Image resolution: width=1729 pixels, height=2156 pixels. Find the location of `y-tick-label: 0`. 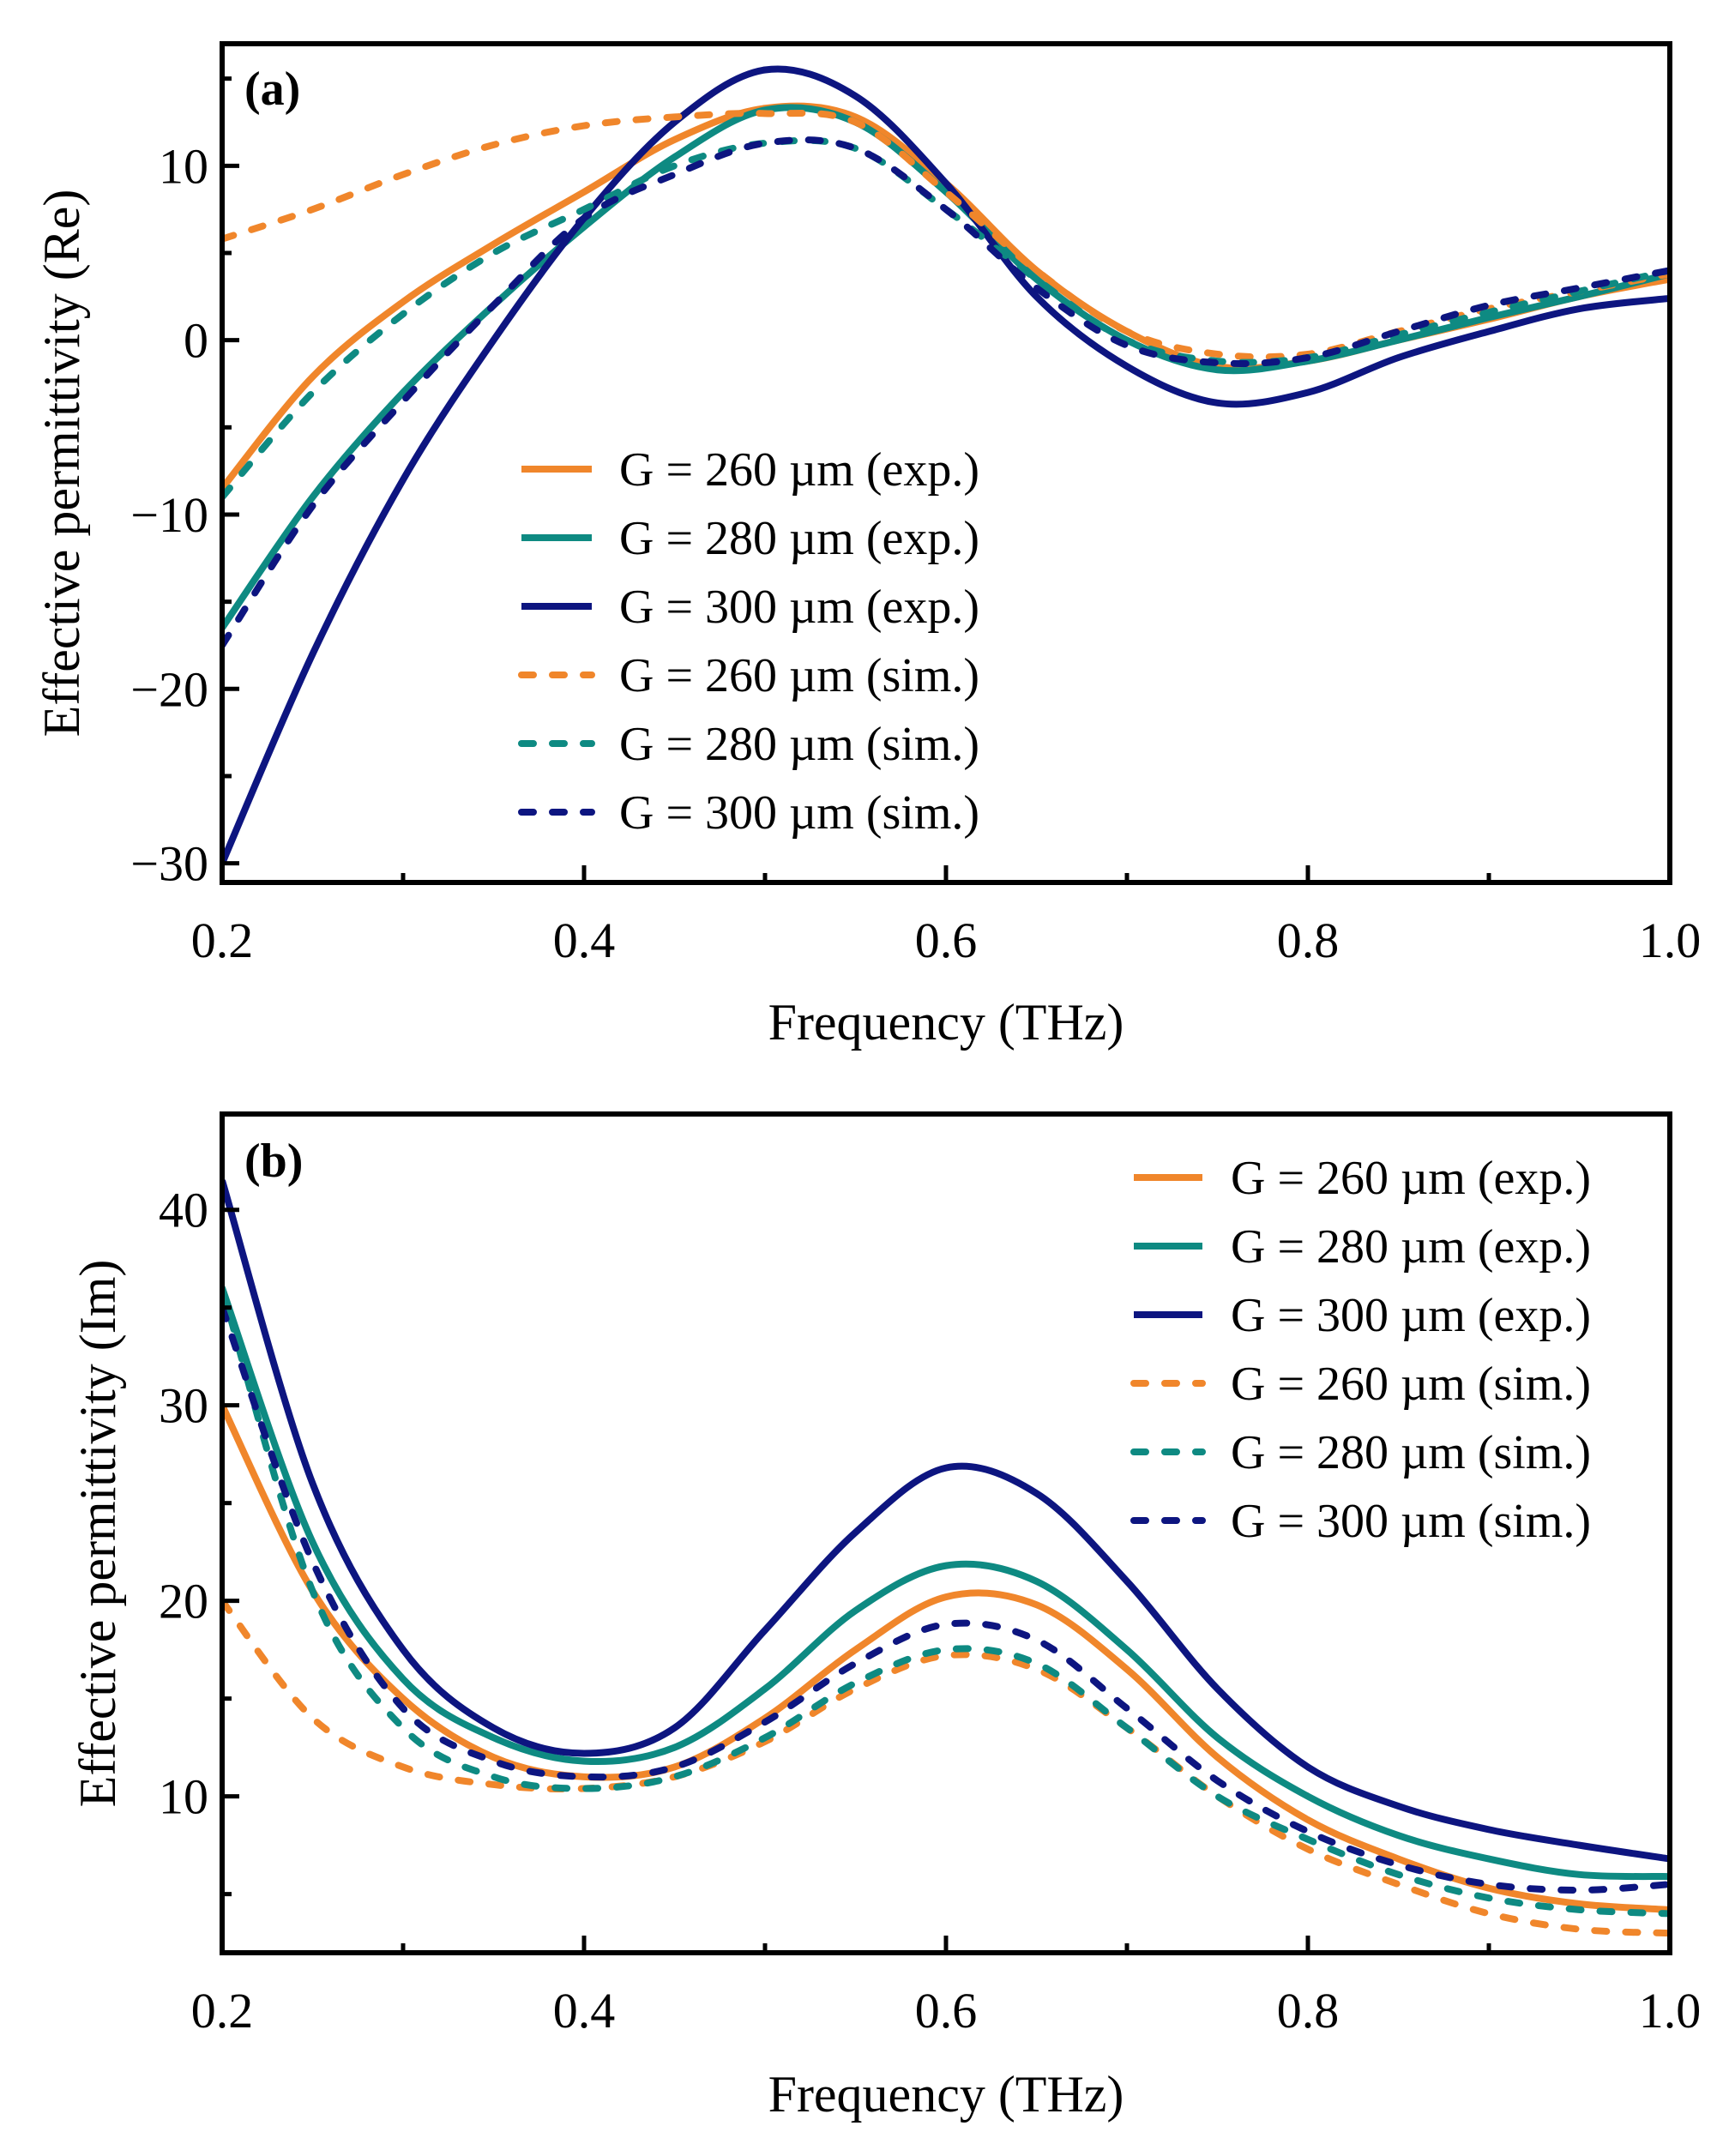

y-tick-label: 0 is located at coordinates (196, 341).